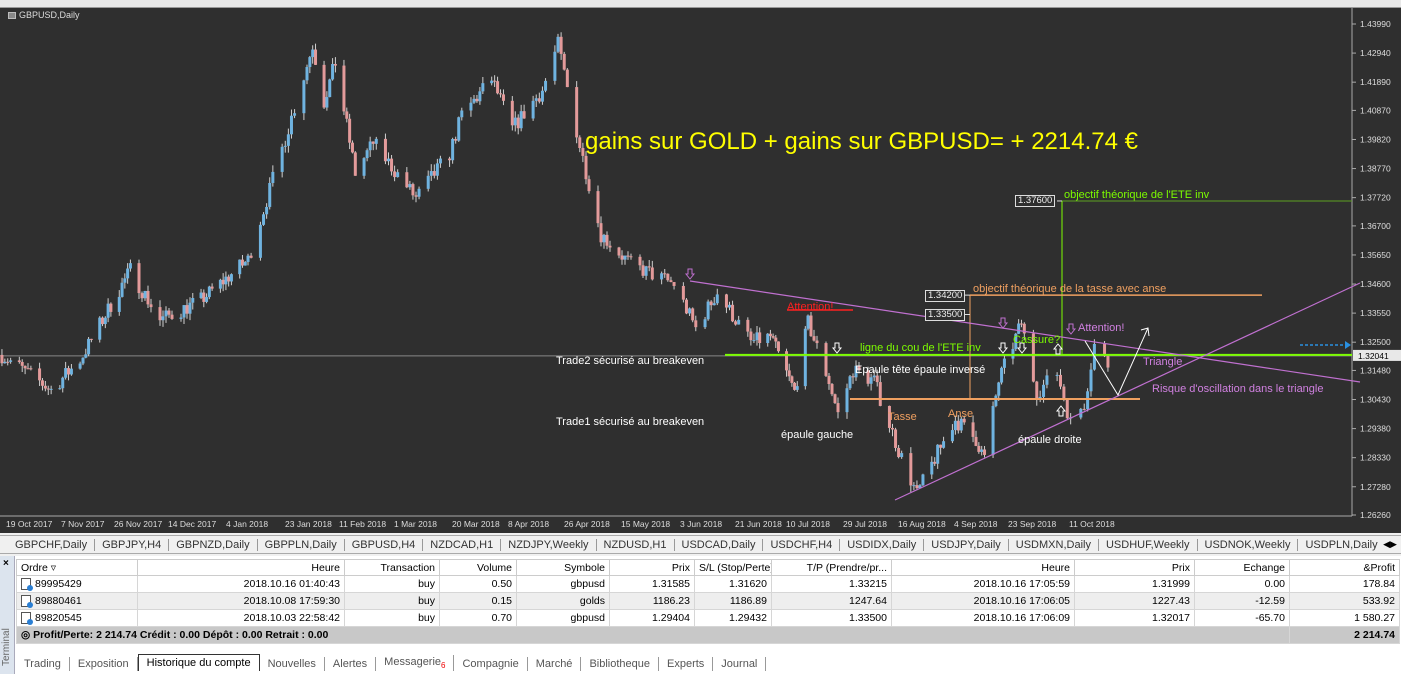 The width and height of the screenshot is (1401, 674). What do you see at coordinates (587, 584) in the screenshot?
I see `cell-text: gbpusd` at bounding box center [587, 584].